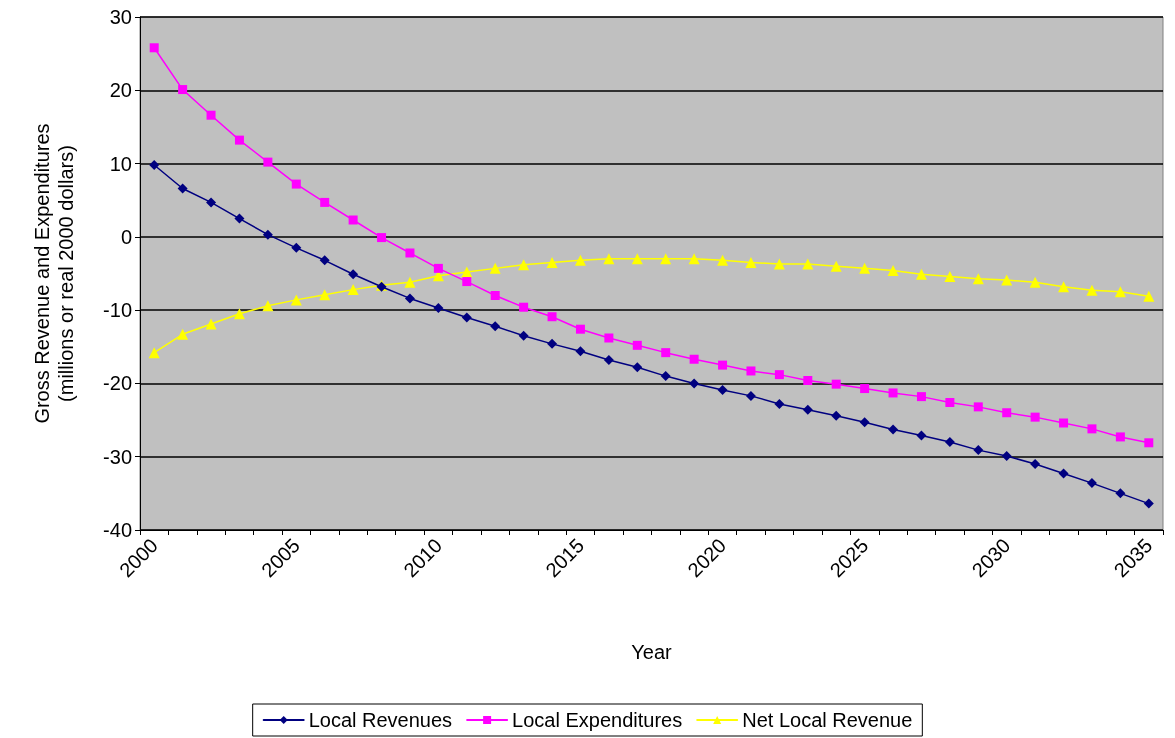 This screenshot has height=738, width=1175. Describe the element at coordinates (126, 236) in the screenshot. I see `y-tick-label: 0` at that location.